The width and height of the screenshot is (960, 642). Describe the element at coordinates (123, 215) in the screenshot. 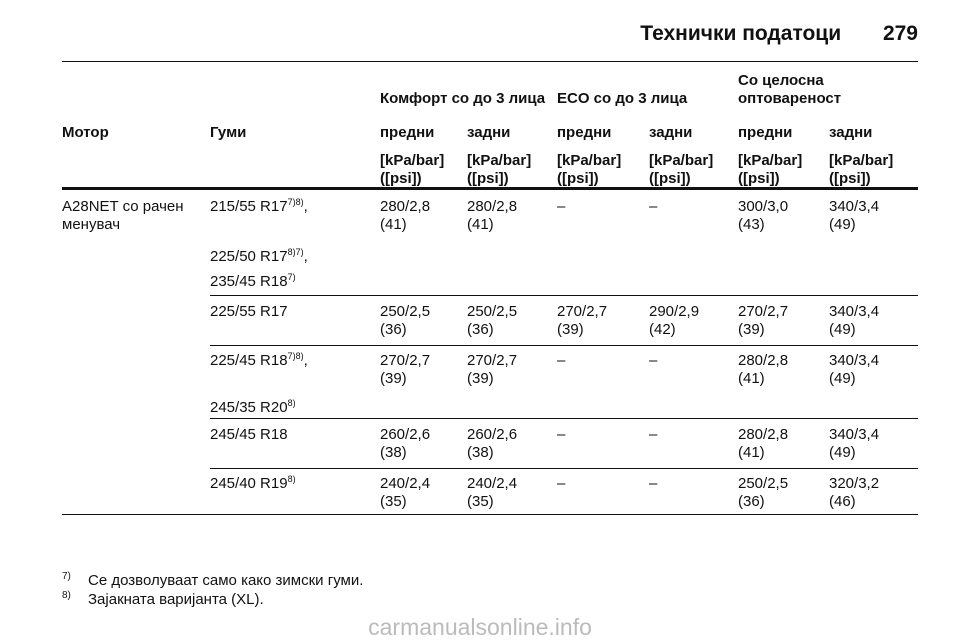

I see `motor: A28NET со рачен менувач` at that location.